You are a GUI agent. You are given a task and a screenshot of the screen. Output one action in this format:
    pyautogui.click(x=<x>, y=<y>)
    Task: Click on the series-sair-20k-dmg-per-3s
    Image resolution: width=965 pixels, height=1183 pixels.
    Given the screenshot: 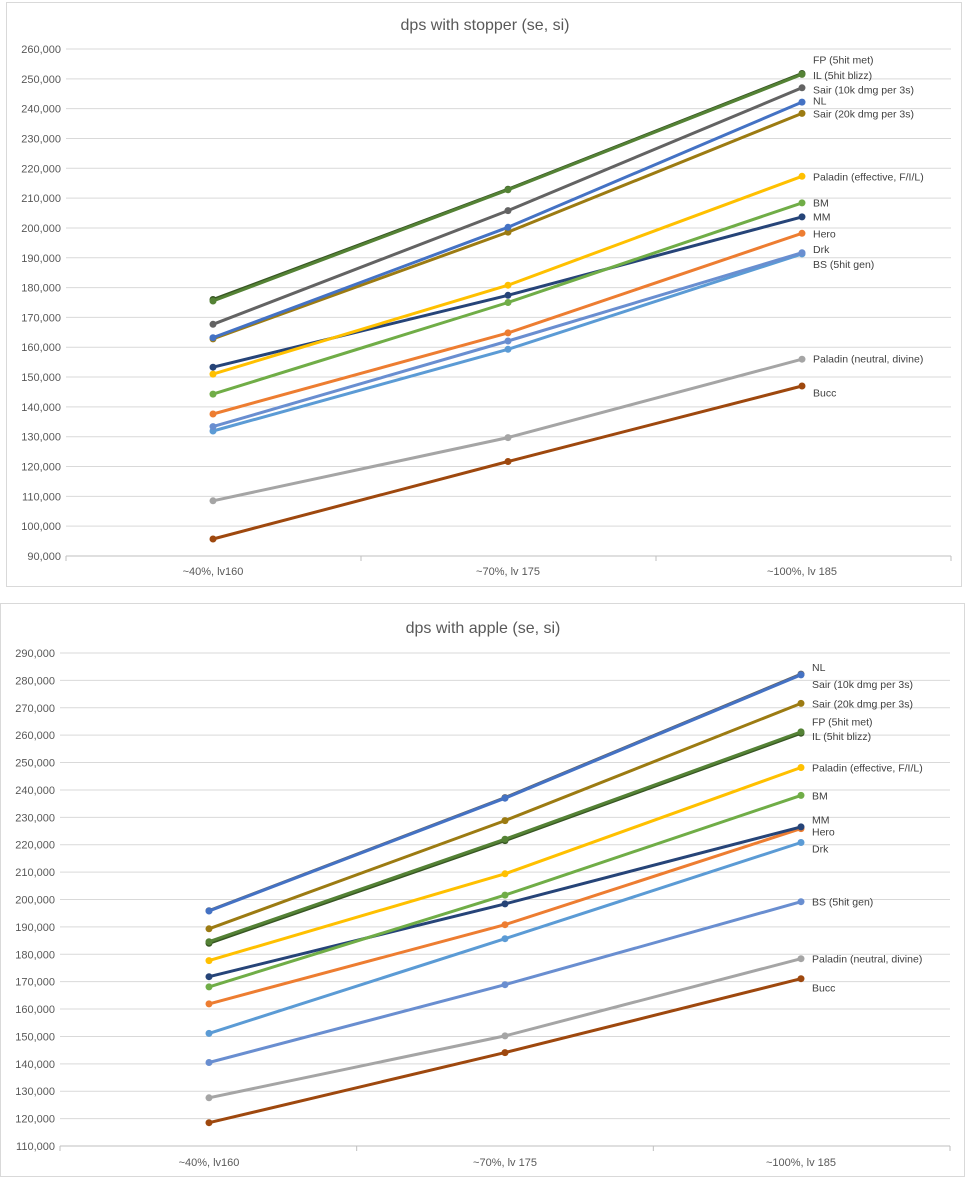 What is the action you would take?
    pyautogui.click(x=505, y=816)
    